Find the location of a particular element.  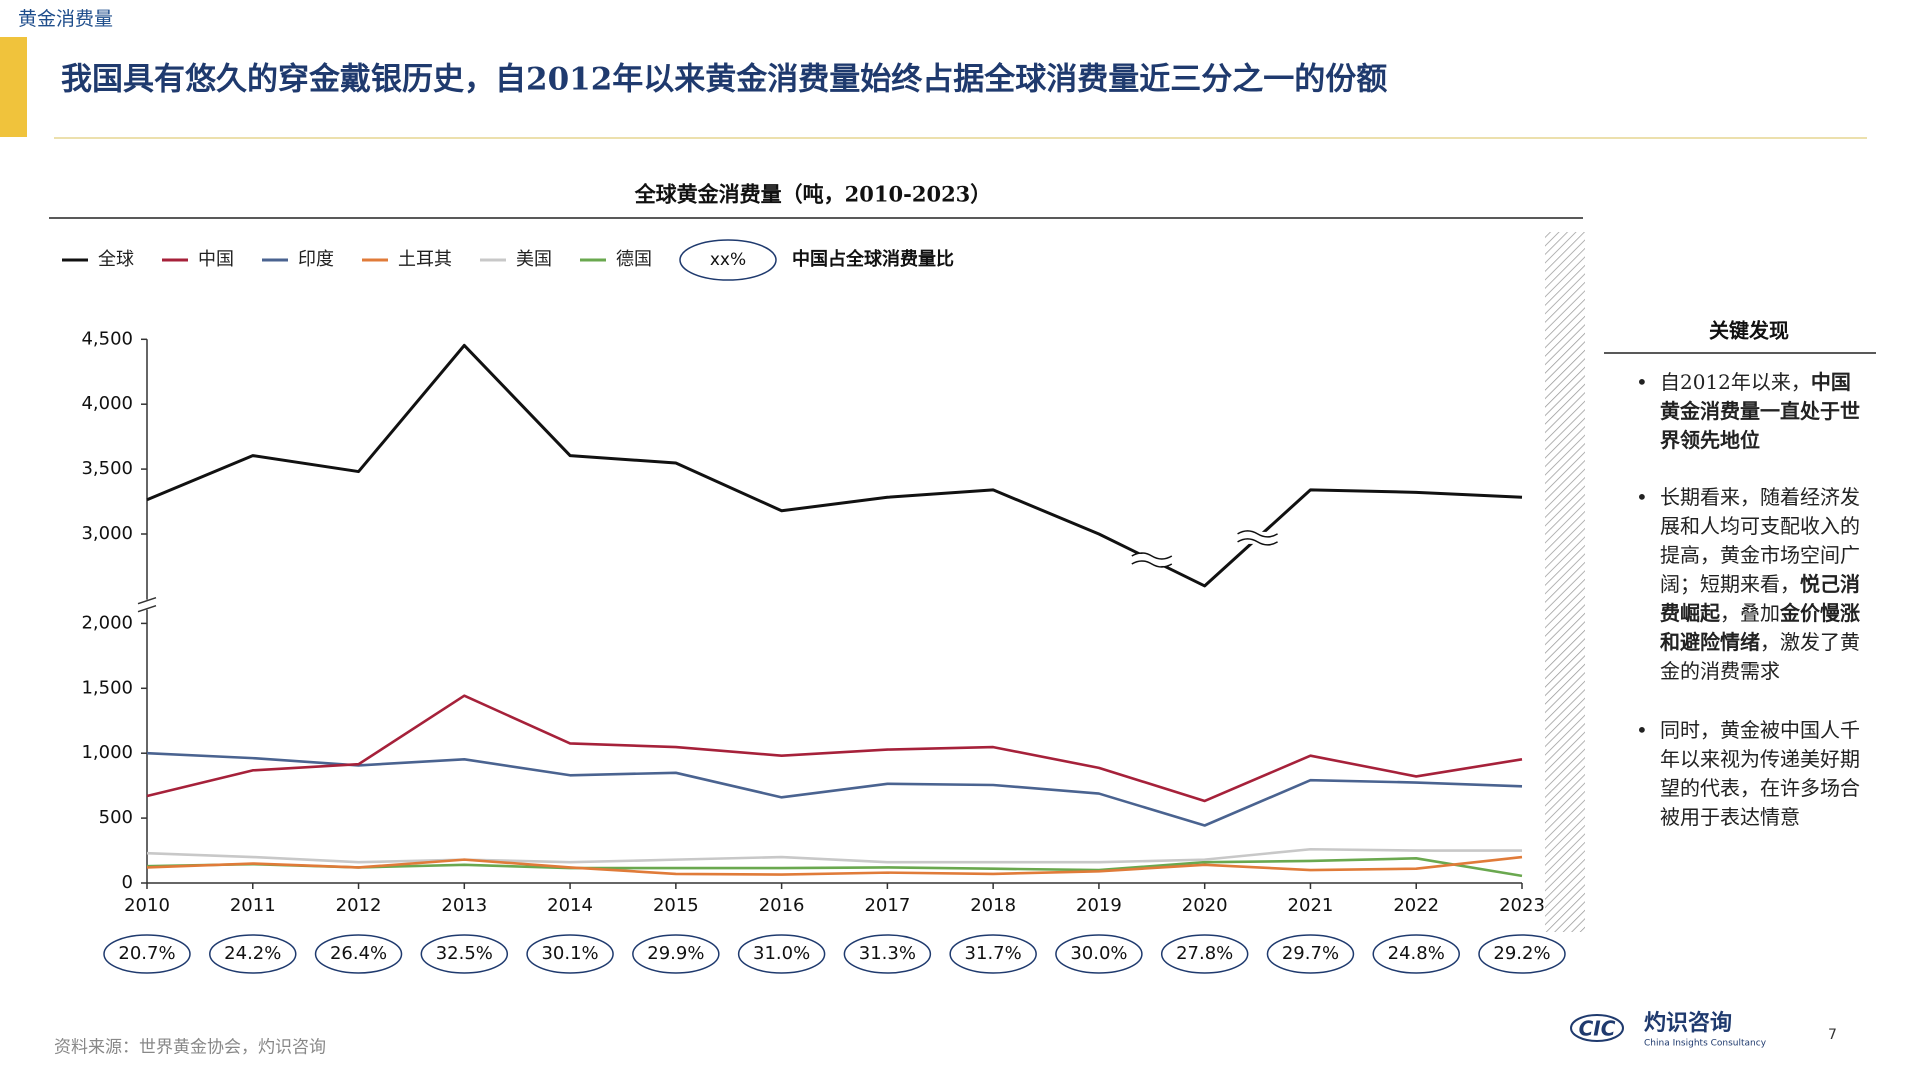

legend-label: 印度 is located at coordinates (316, 259).